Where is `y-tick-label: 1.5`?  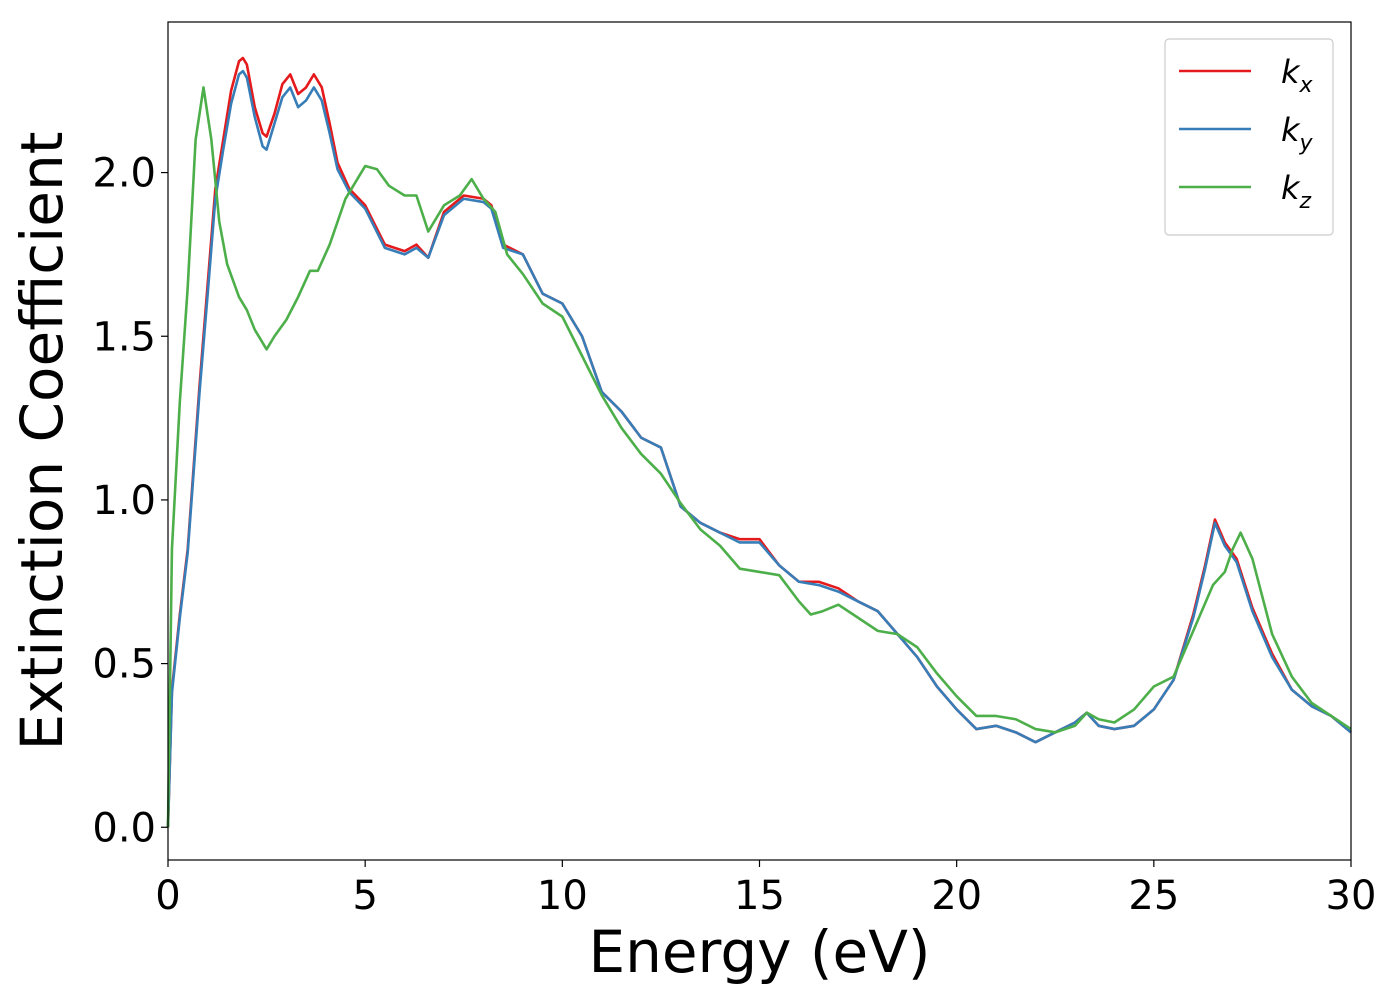 y-tick-label: 1.5 is located at coordinates (124, 337).